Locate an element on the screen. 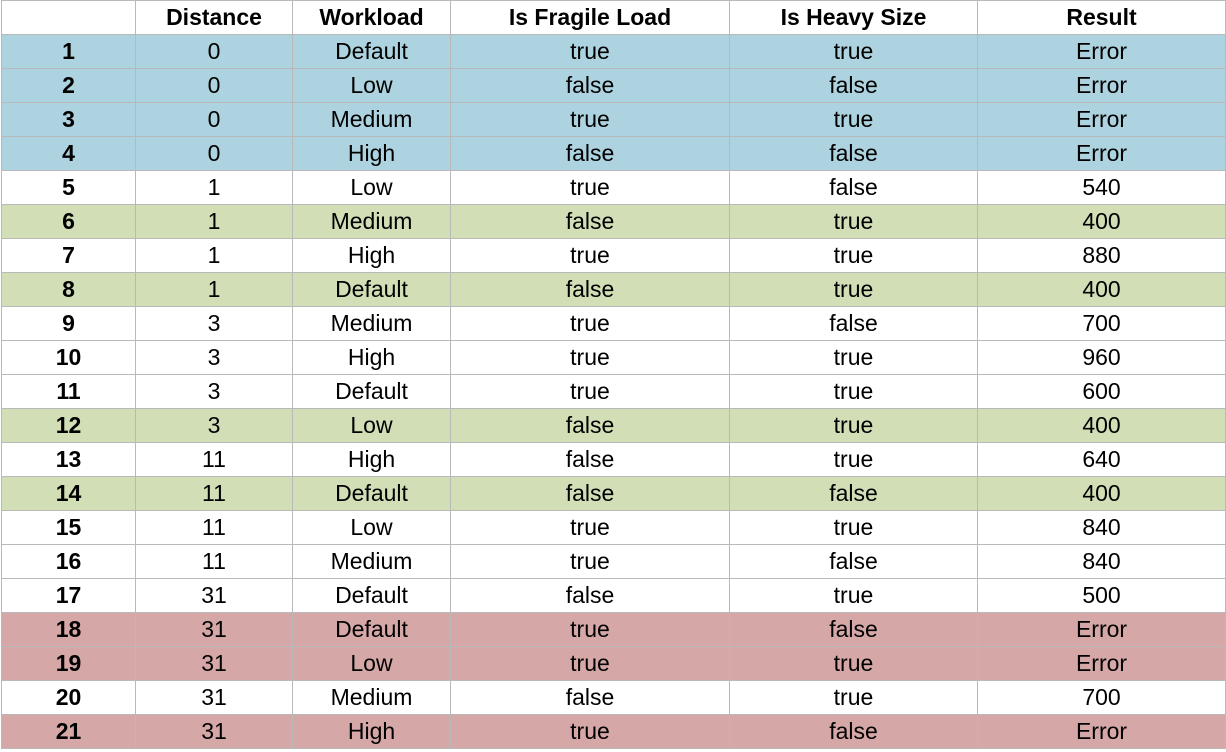 This screenshot has height=752, width=1226. cell-result: 880 is located at coordinates (1101, 255).